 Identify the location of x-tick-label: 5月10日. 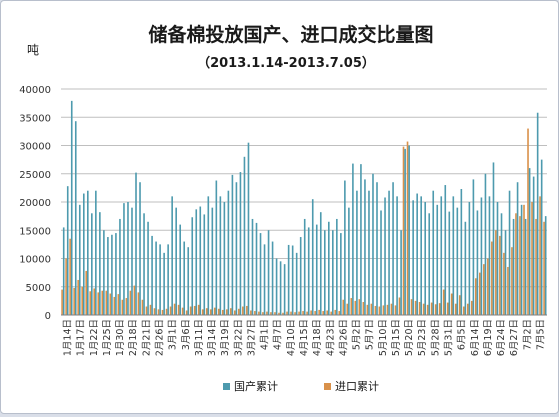
(383, 337).